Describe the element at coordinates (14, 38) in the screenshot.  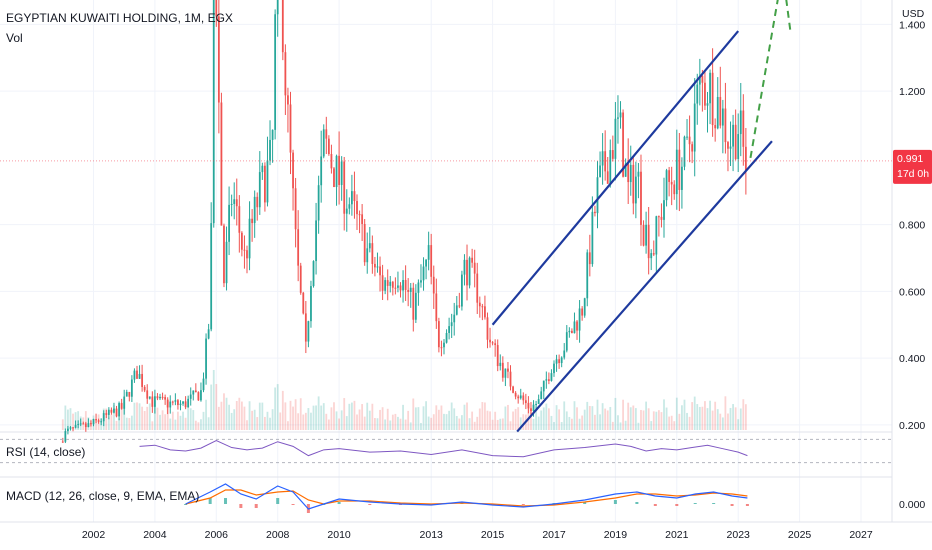
I see `volume-label: Vol` at that location.